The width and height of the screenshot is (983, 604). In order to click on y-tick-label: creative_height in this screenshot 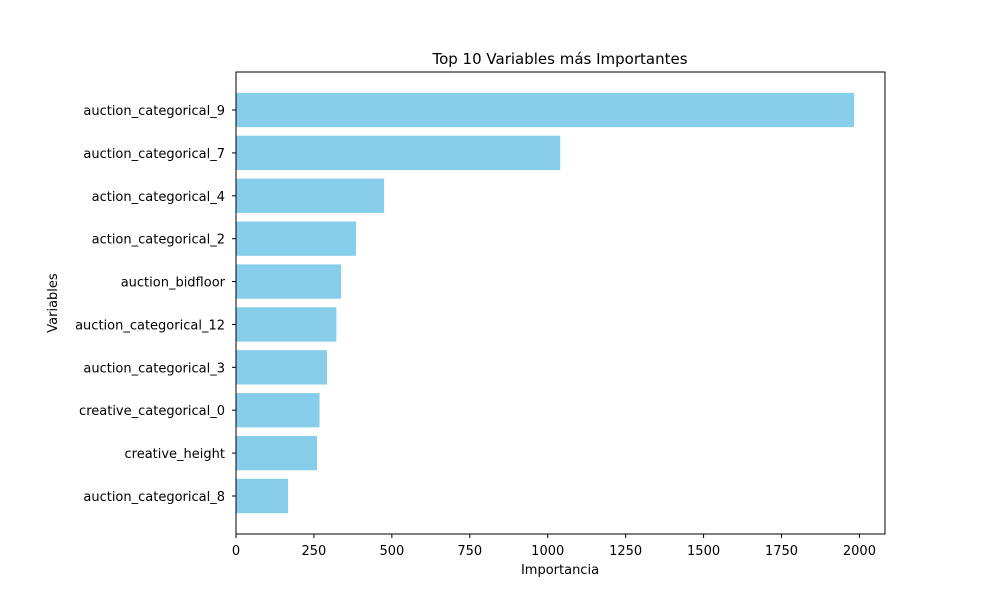, I will do `click(174, 454)`.